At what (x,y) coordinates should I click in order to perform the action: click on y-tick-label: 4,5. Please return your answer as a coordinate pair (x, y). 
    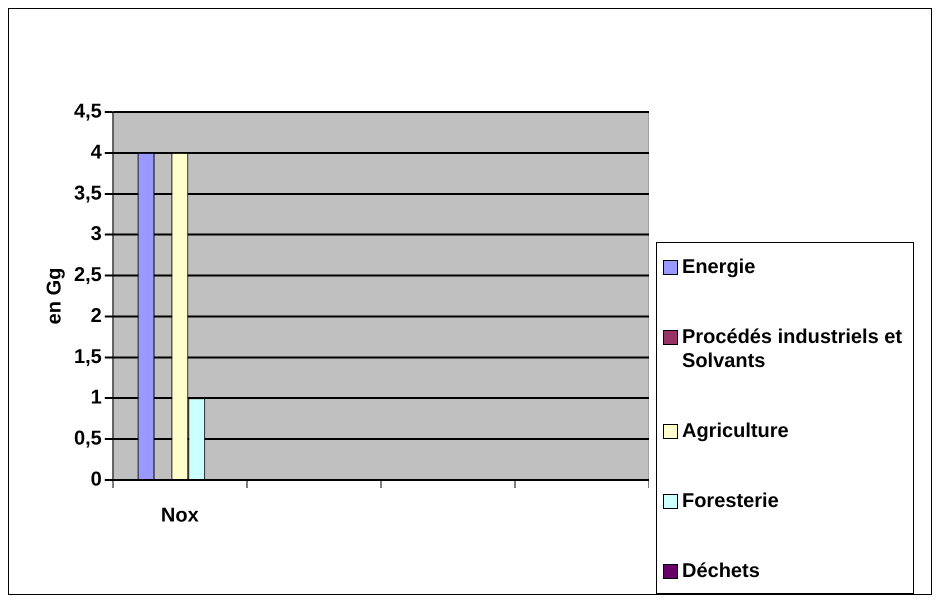
    Looking at the image, I should click on (88, 111).